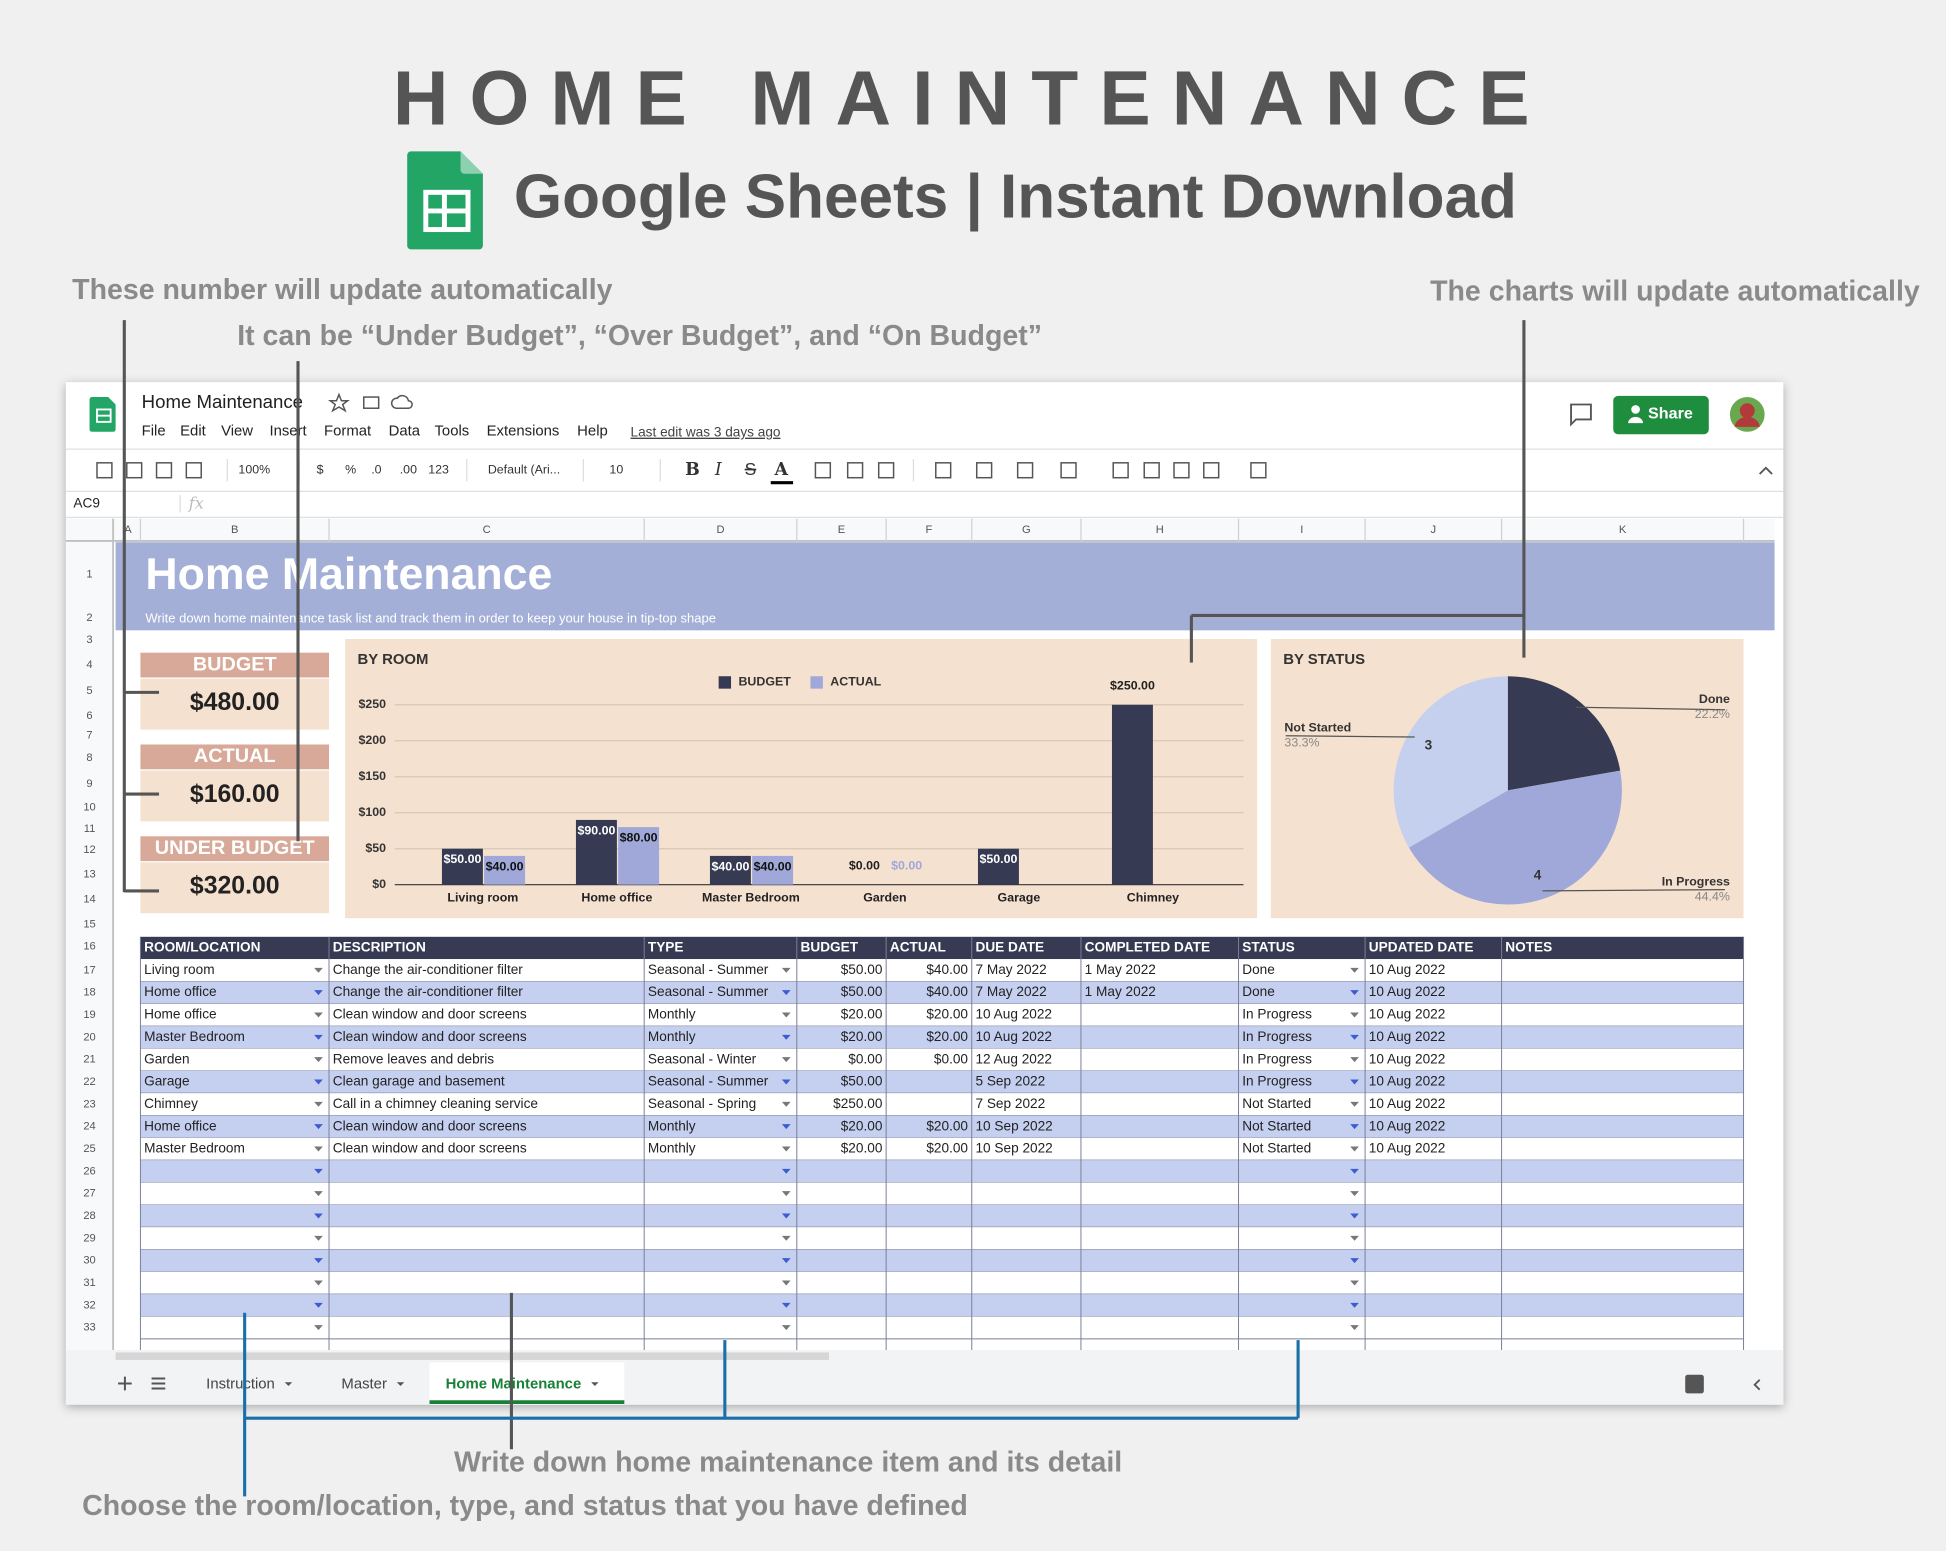 This screenshot has width=1946, height=1551. I want to click on app-logo, so click(102, 414).